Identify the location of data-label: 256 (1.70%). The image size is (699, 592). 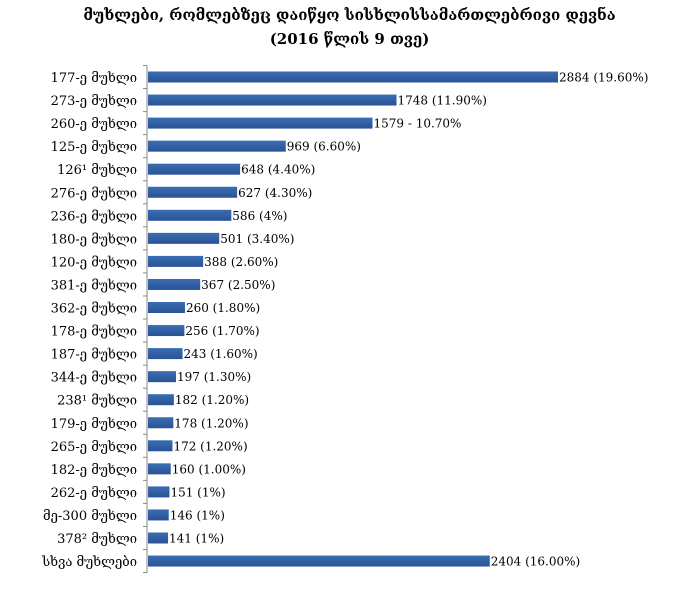
(222, 331).